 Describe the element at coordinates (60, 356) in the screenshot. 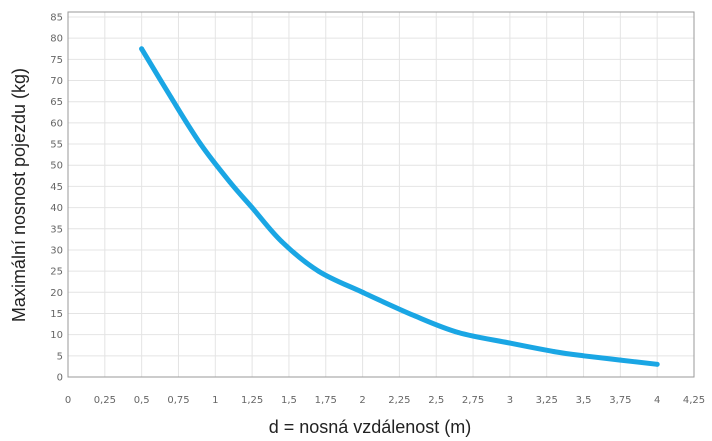

I see `y-tick-label: 5` at that location.